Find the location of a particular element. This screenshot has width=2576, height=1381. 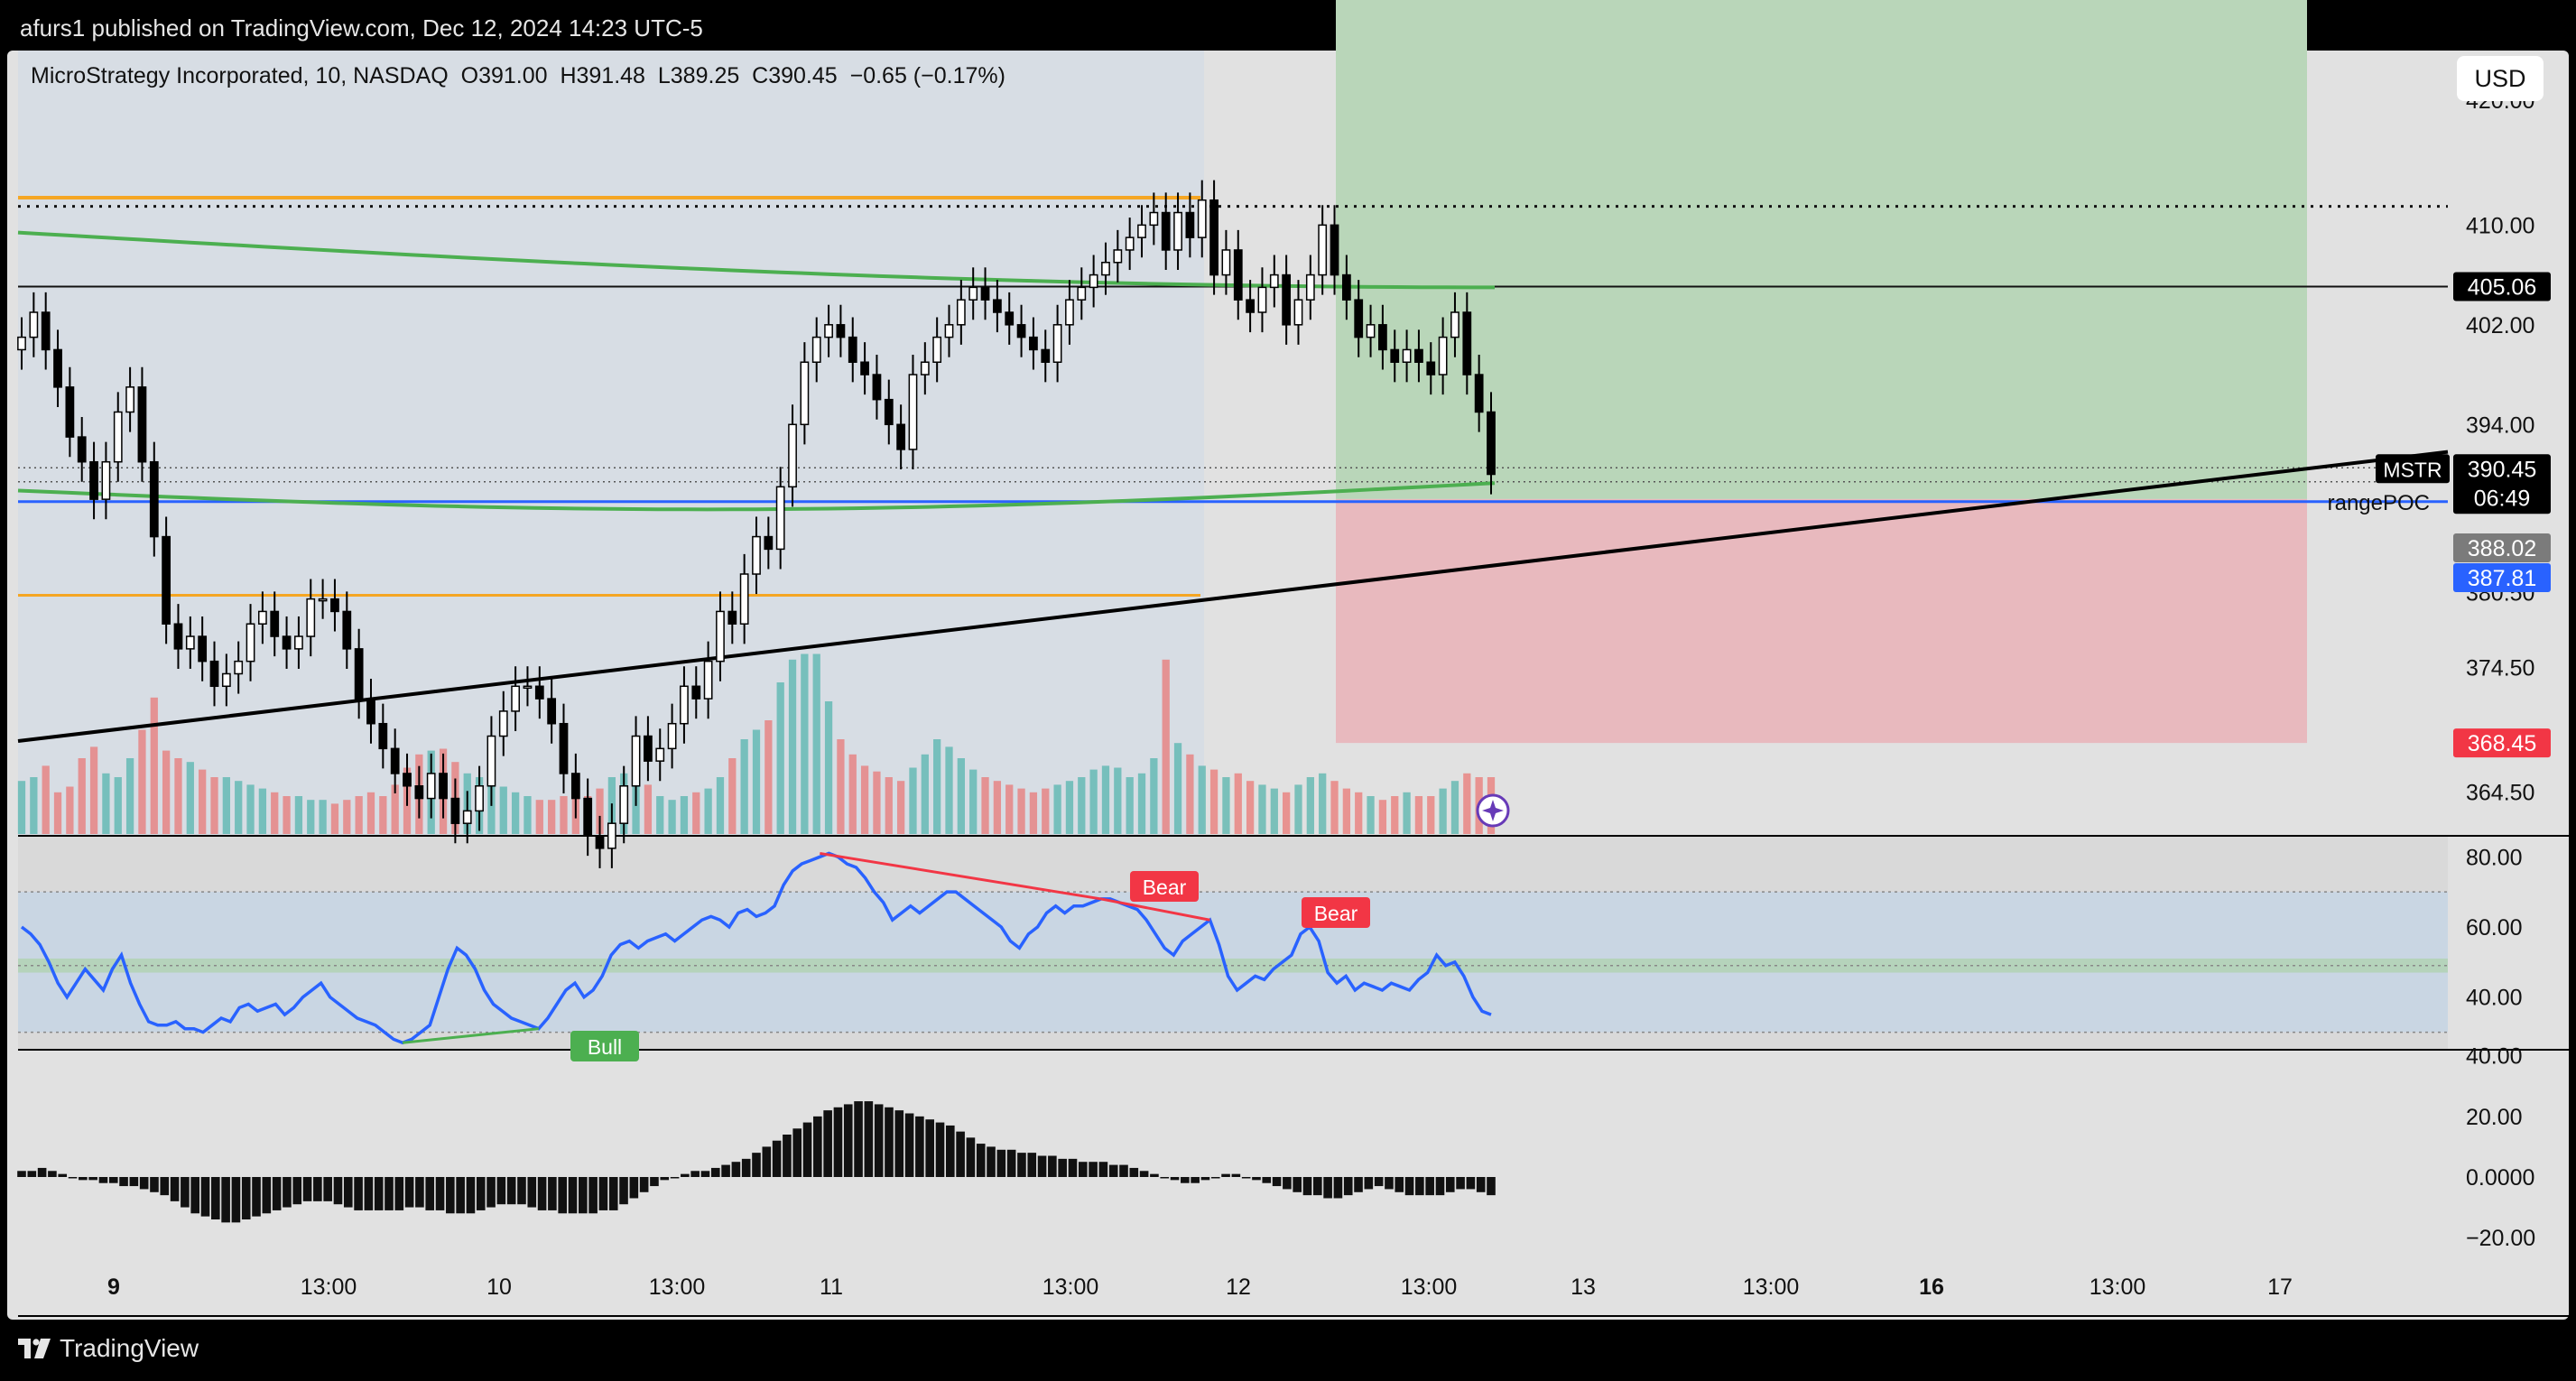

price-tag-poc-bg is located at coordinates (2502, 578).